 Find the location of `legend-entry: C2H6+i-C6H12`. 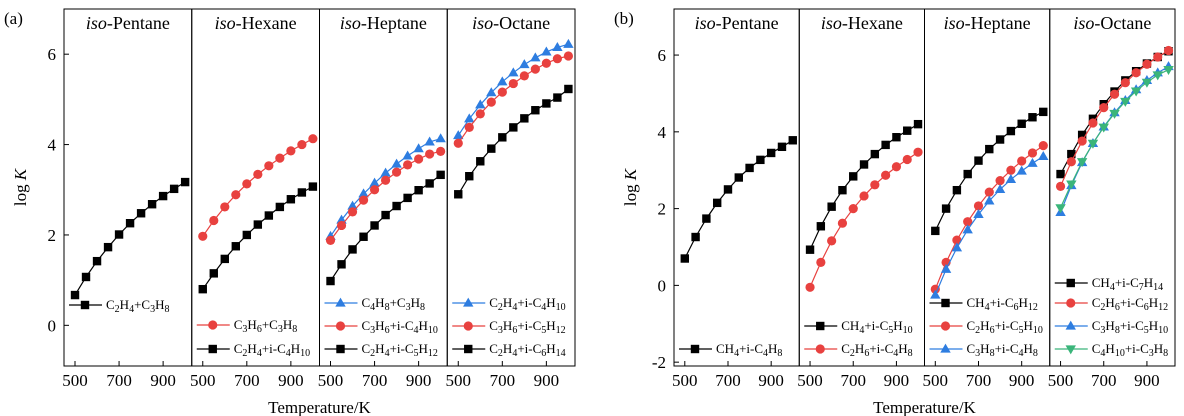

legend-entry: C2H6+i-C6H12 is located at coordinates (1111, 304).